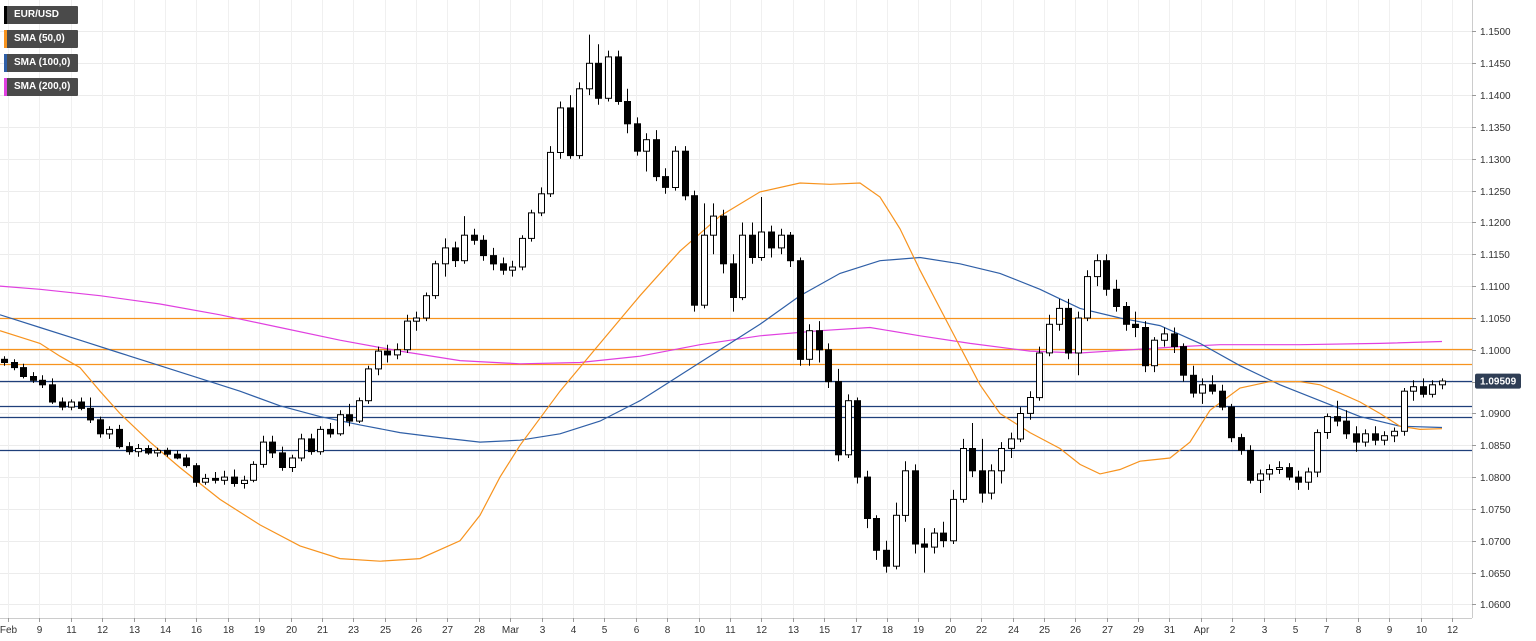 Image resolution: width=1536 pixels, height=641 pixels. I want to click on price-tick-label: 1.0700, so click(1495, 542).